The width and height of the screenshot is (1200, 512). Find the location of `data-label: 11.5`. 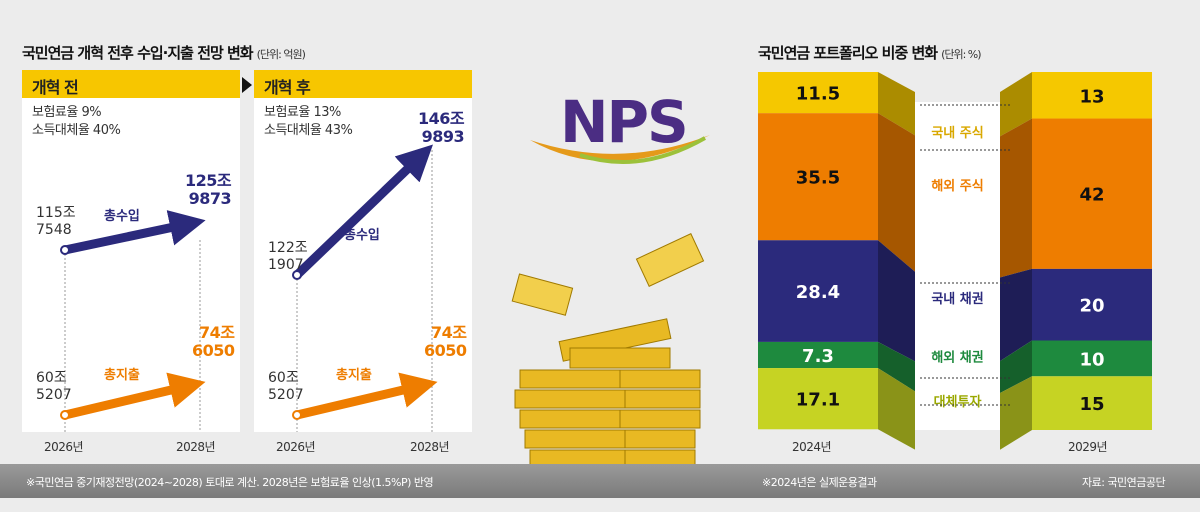

data-label: 11.5 is located at coordinates (818, 94).